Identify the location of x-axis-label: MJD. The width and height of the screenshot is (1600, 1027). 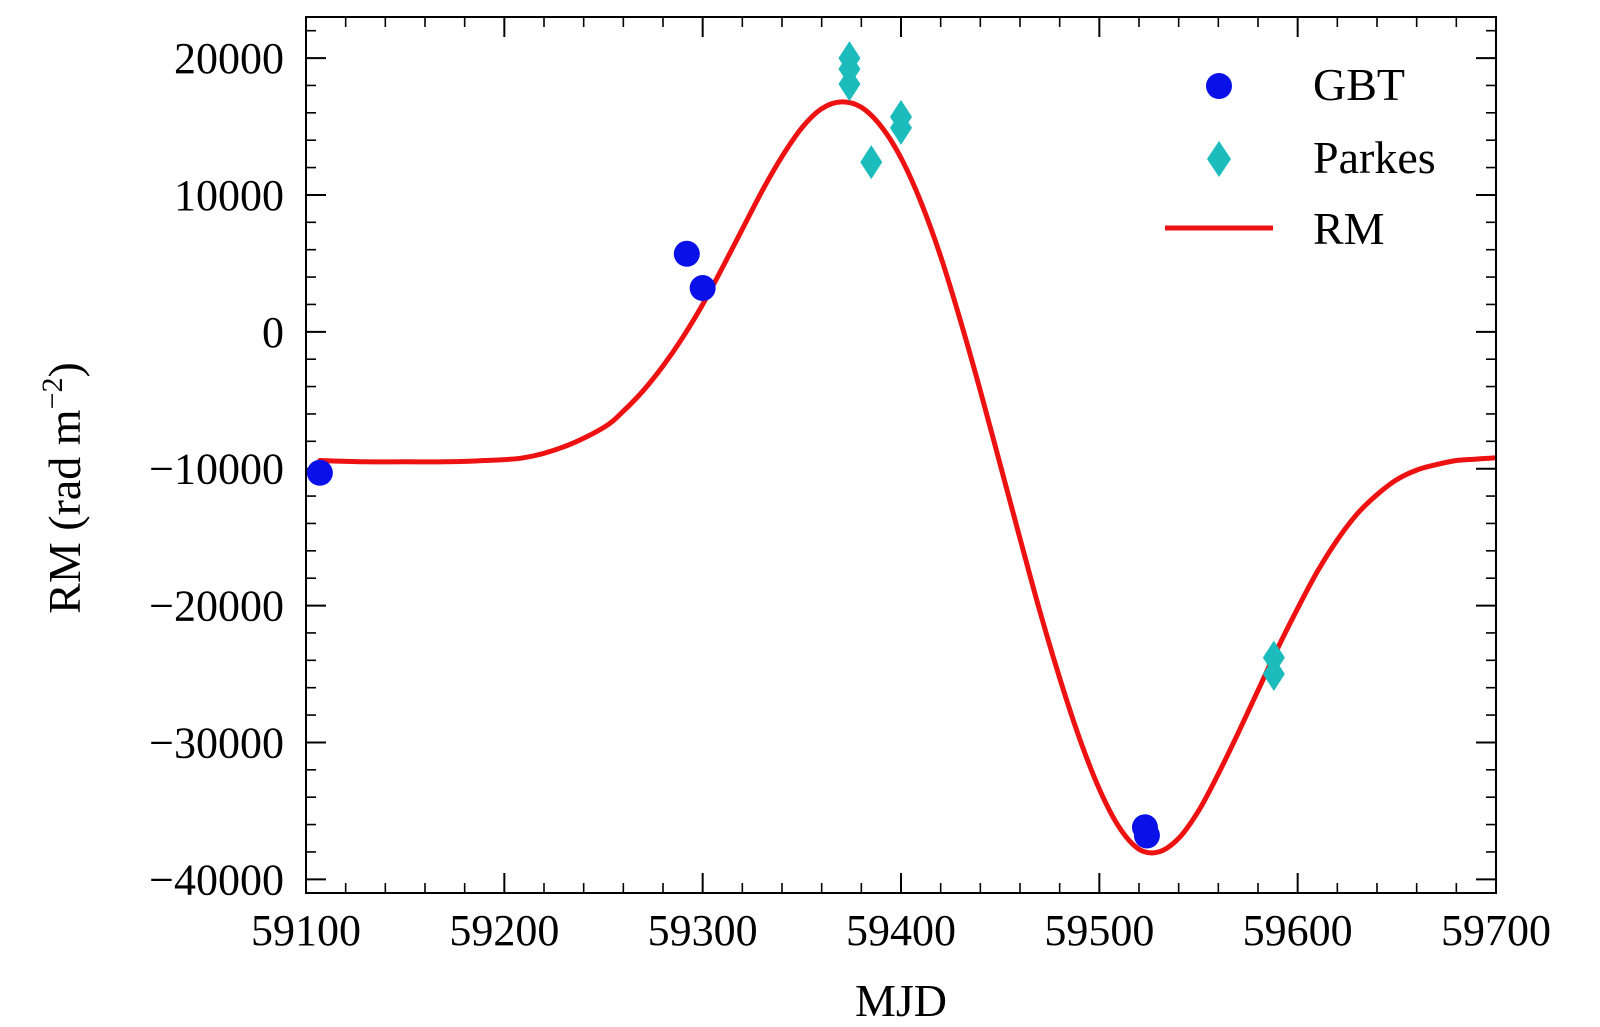
(901, 1000).